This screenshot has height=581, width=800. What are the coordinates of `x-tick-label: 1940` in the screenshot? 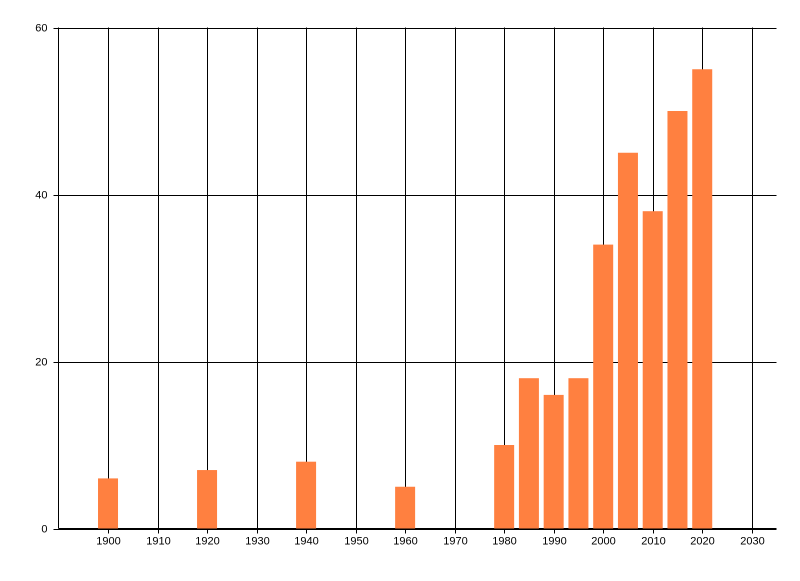 It's located at (306, 541).